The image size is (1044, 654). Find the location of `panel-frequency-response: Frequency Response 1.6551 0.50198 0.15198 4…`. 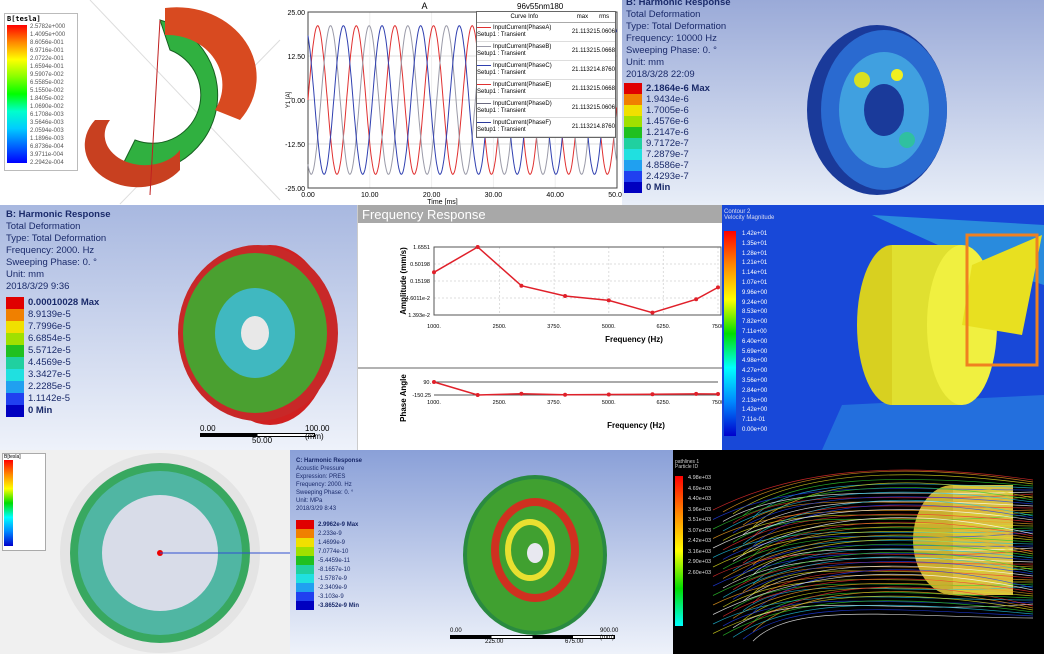

panel-frequency-response: Frequency Response 1.6551 0.50198 0.15198 4… is located at coordinates (539, 327).